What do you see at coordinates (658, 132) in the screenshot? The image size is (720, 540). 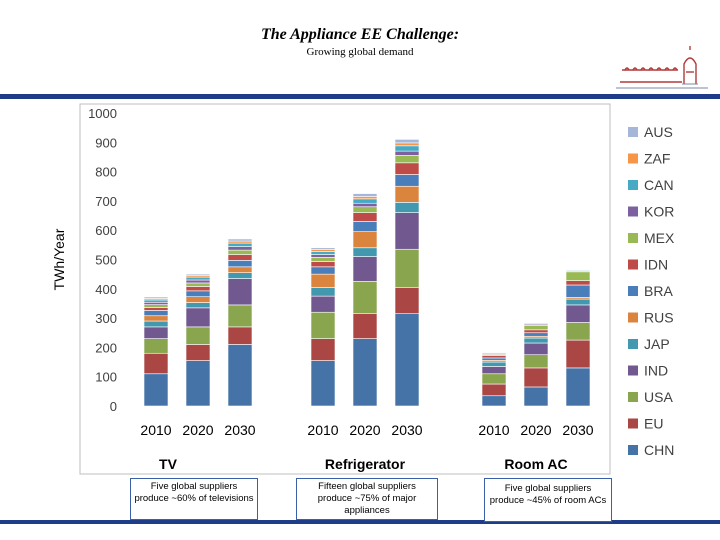 I see `legend-label: AUS` at bounding box center [658, 132].